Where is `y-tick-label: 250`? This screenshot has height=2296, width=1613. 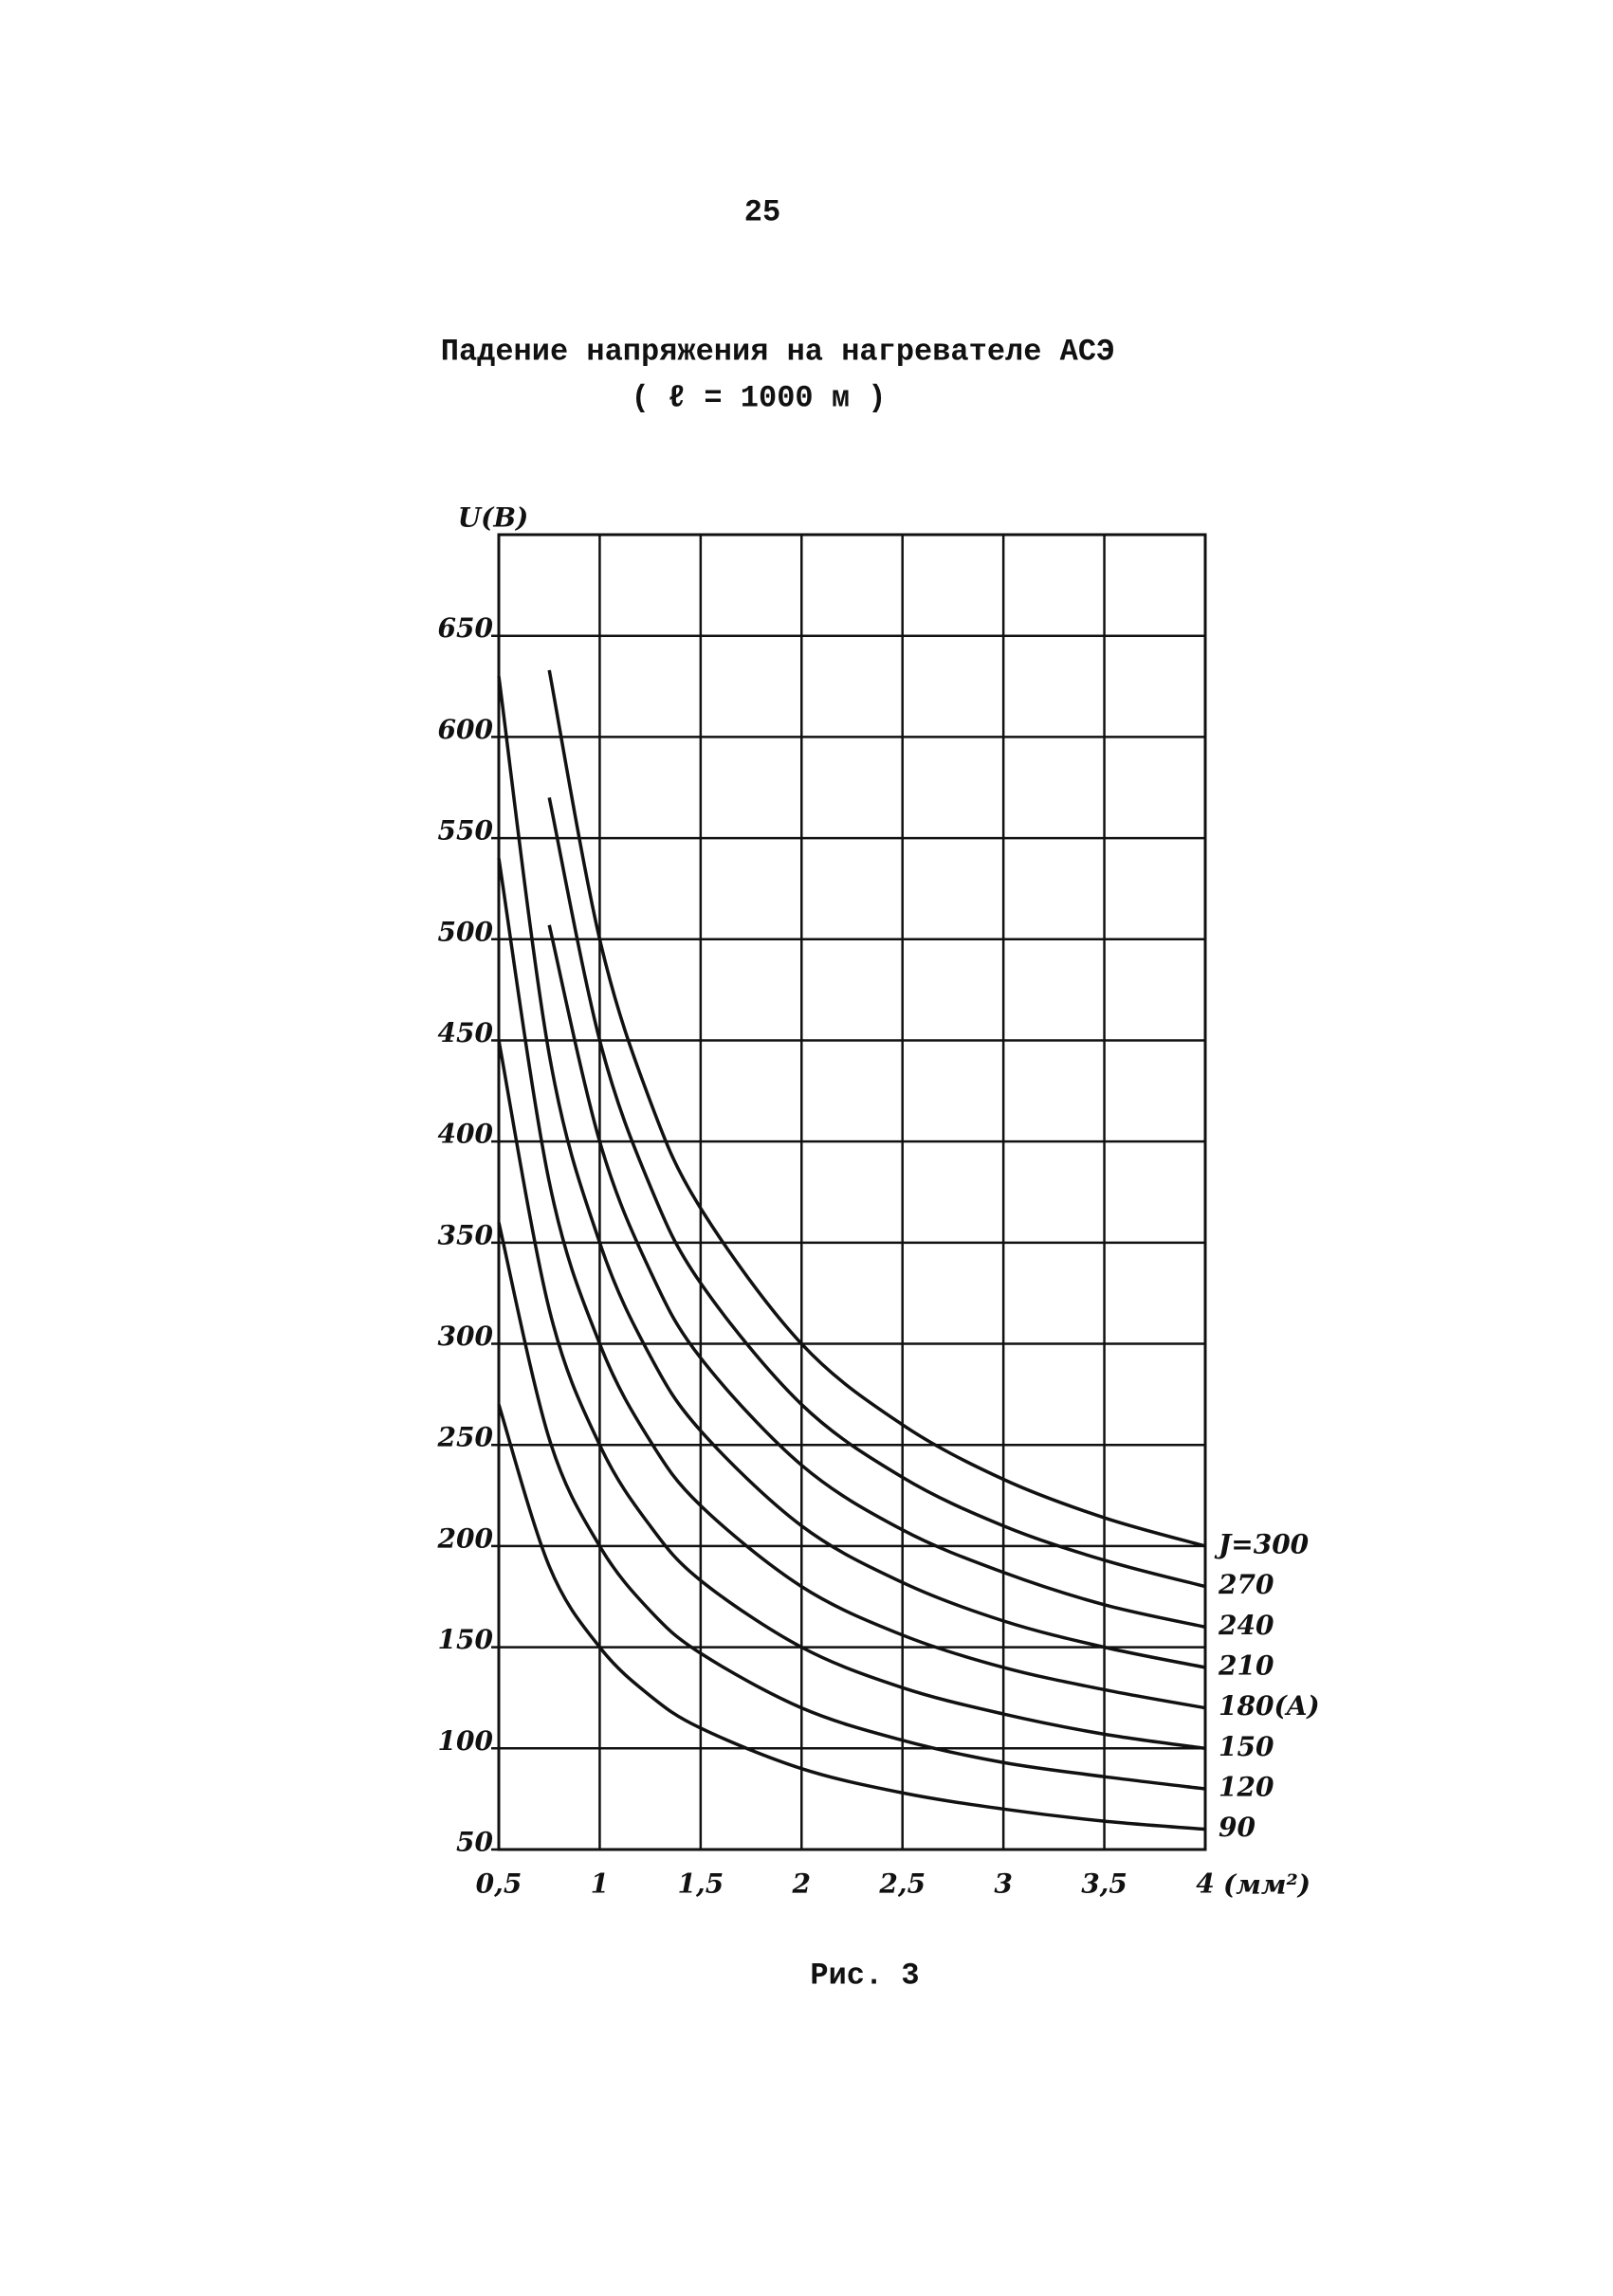
y-tick-label: 250 is located at coordinates (465, 1437).